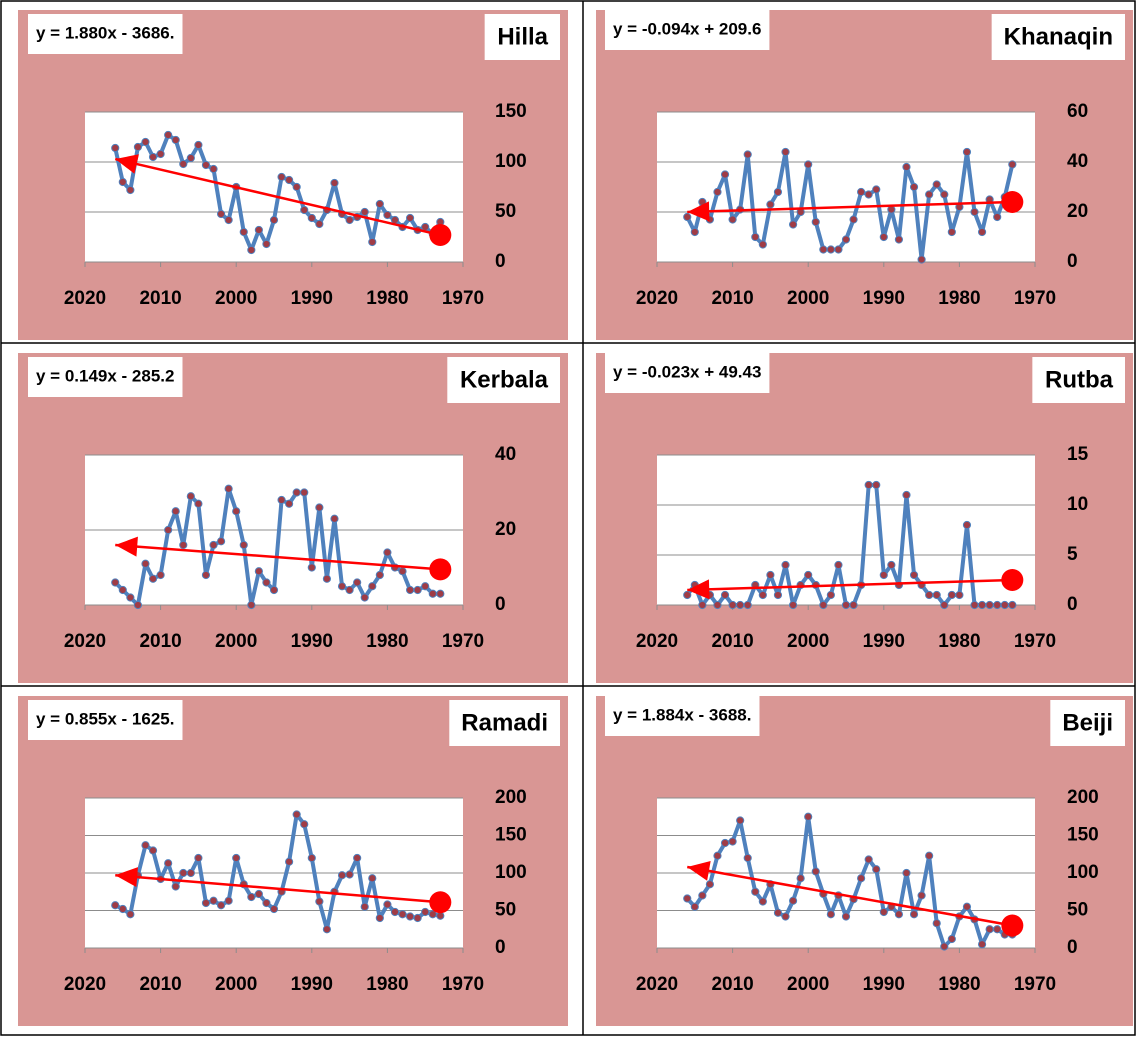  I want to click on y-tick-label: 0, so click(1072, 261).